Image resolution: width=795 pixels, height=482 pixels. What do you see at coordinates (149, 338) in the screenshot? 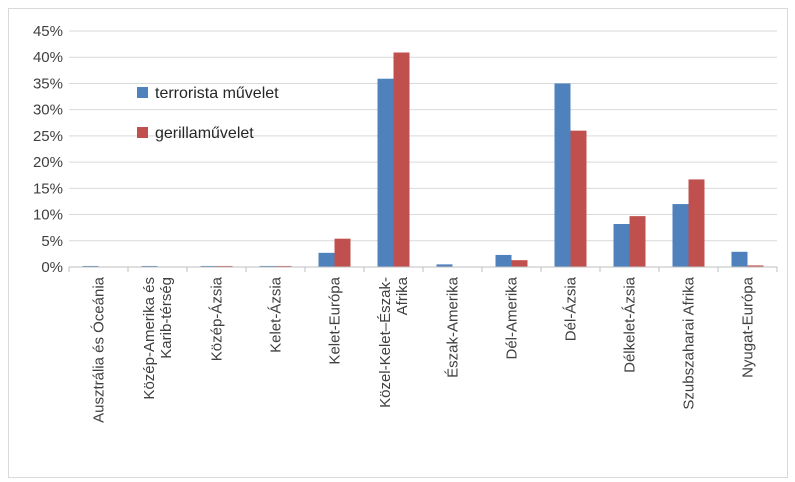
I see `x-category-label: Közép-Amerika és` at bounding box center [149, 338].